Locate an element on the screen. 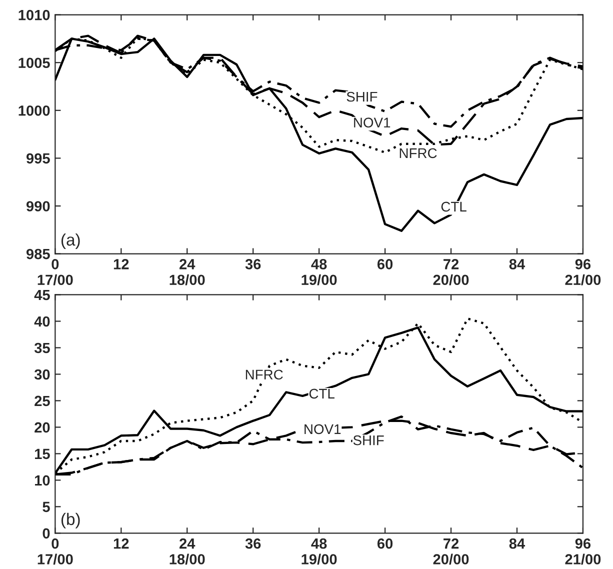 This screenshot has width=613, height=569. y-tick-label: 25 is located at coordinates (42, 401).